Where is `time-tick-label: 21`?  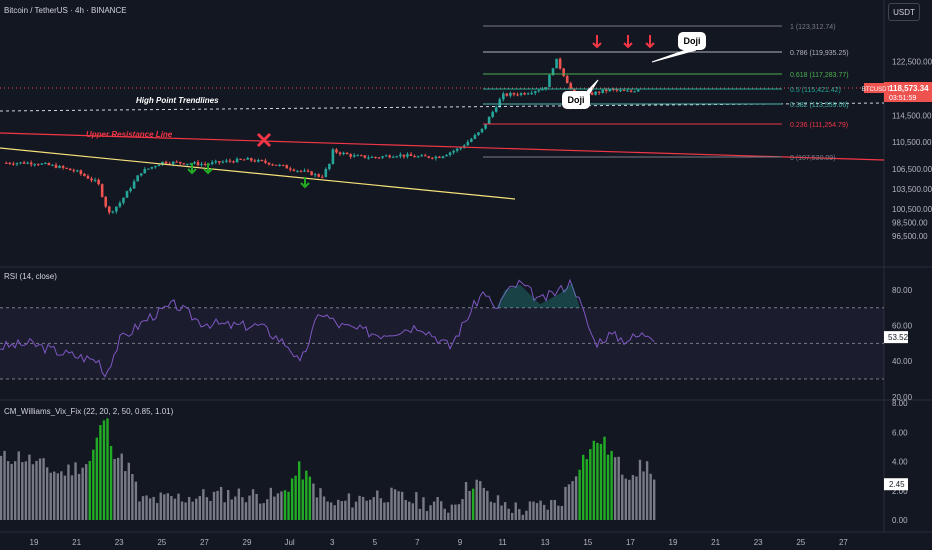 time-tick-label: 21 is located at coordinates (715, 542).